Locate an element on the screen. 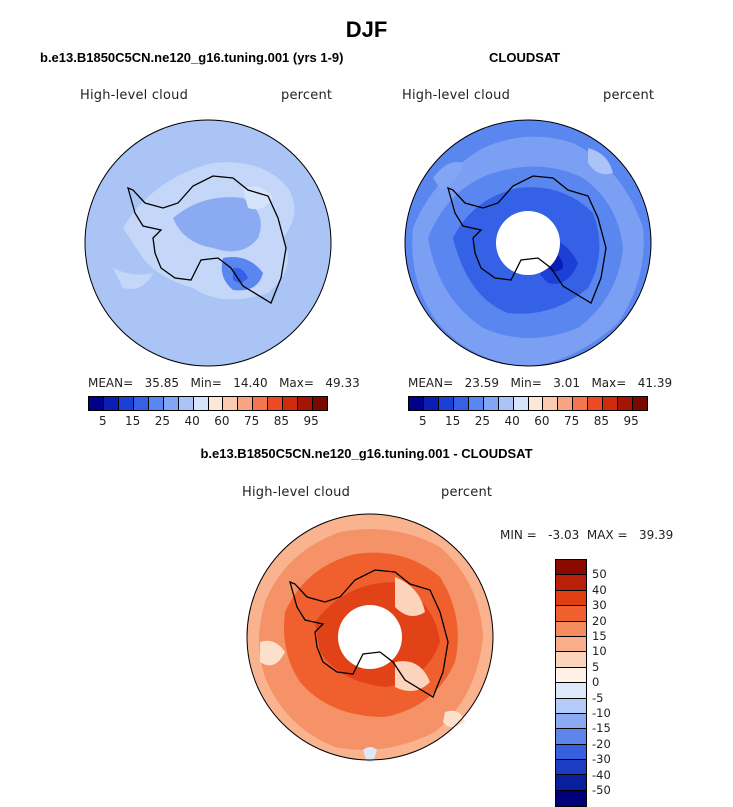  obs-stats: MEAN= 23.59 Min= 3.01 Max= 41.39 is located at coordinates (540, 383).